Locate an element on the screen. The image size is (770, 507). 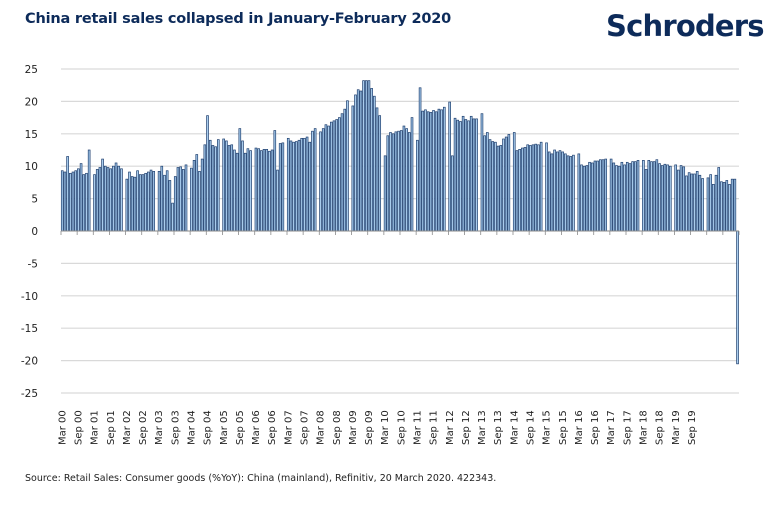
x-tick-label: Sep 07 is located at coordinates (304, 427).